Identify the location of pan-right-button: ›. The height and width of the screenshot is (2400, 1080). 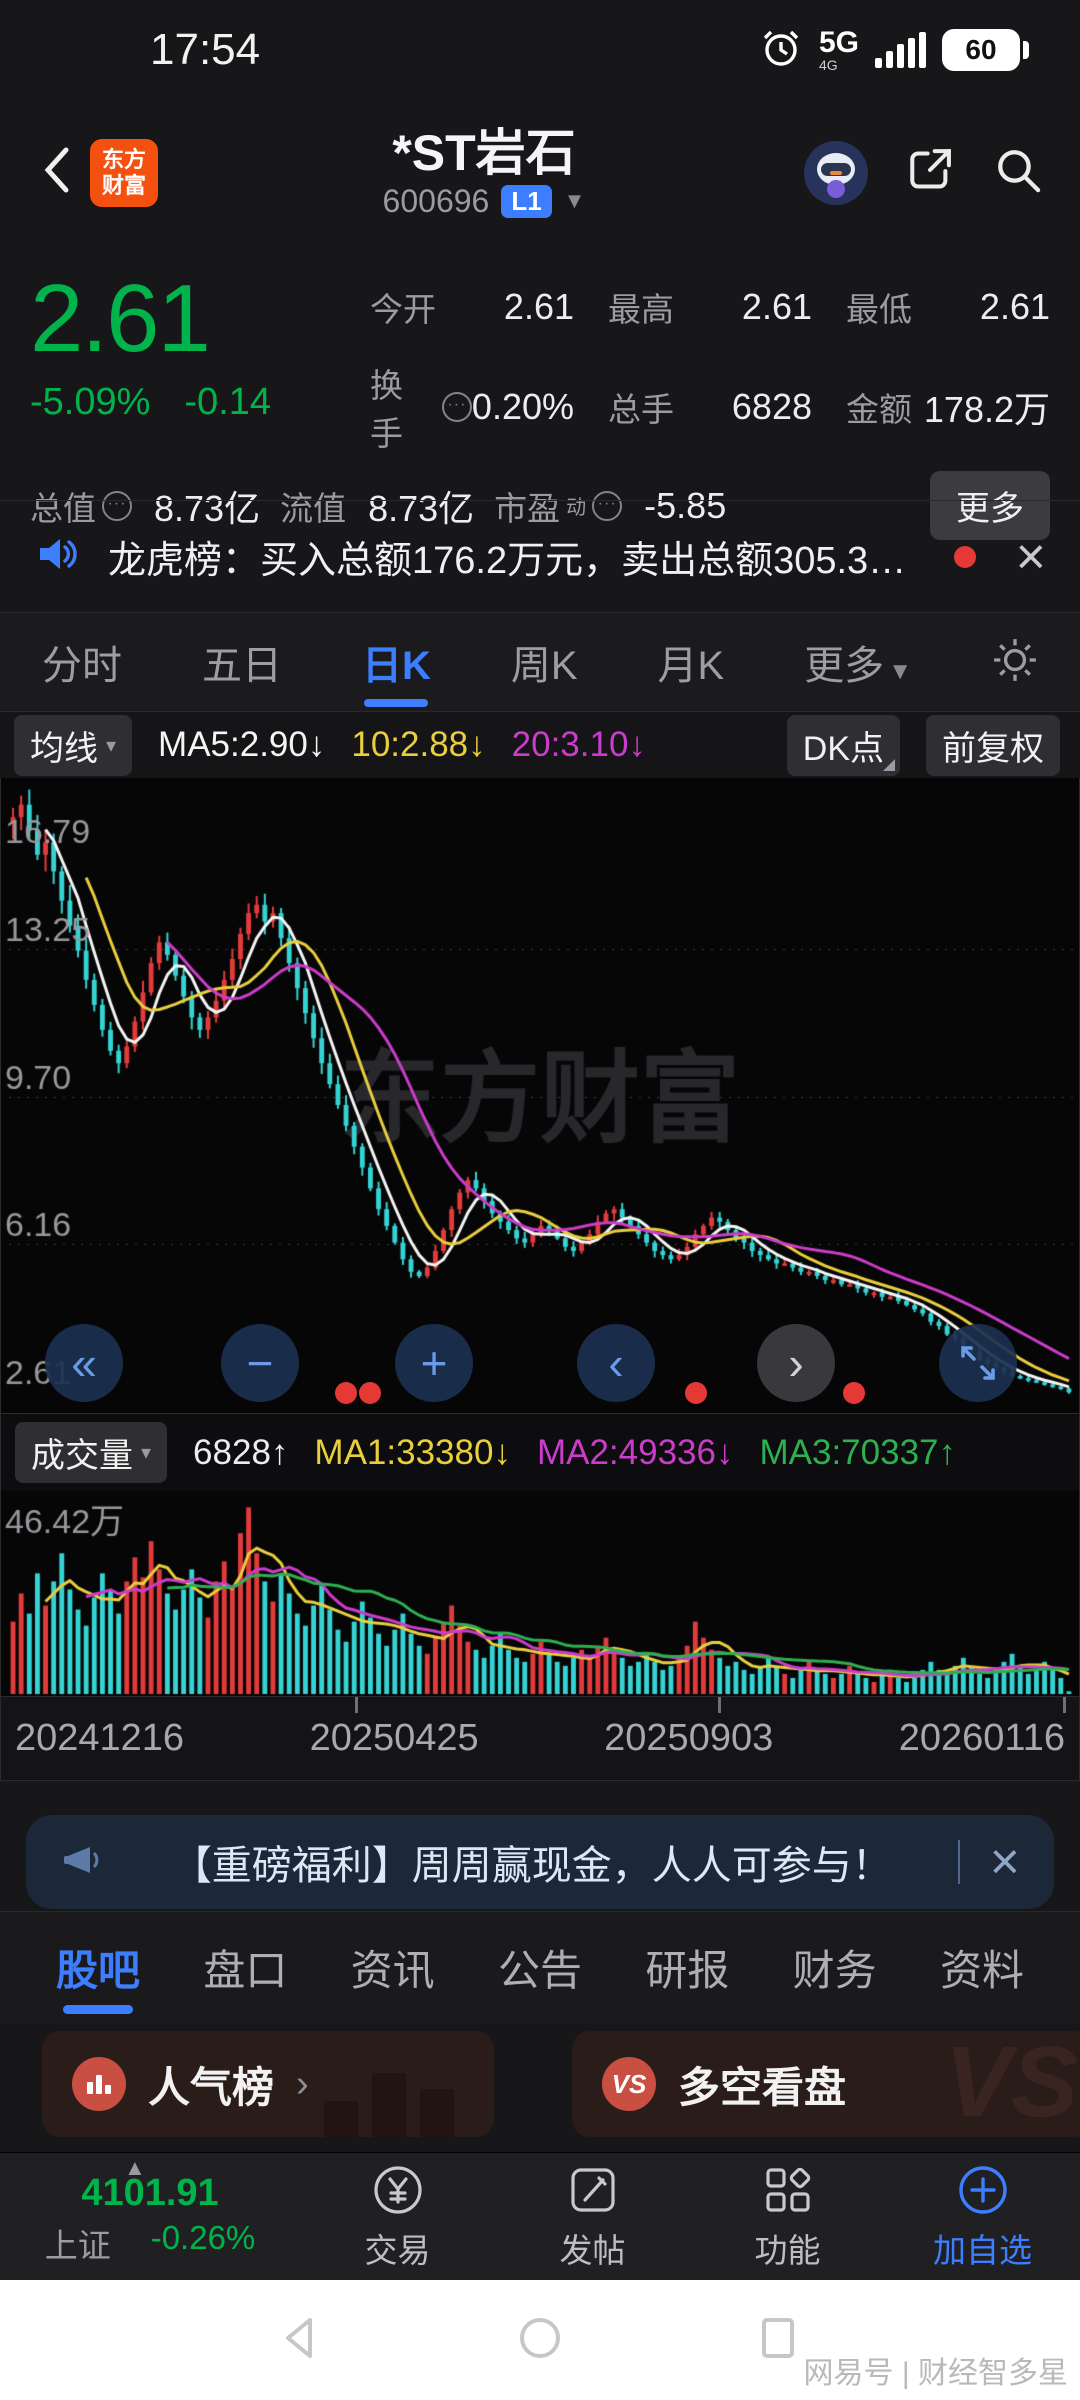
(796, 1363).